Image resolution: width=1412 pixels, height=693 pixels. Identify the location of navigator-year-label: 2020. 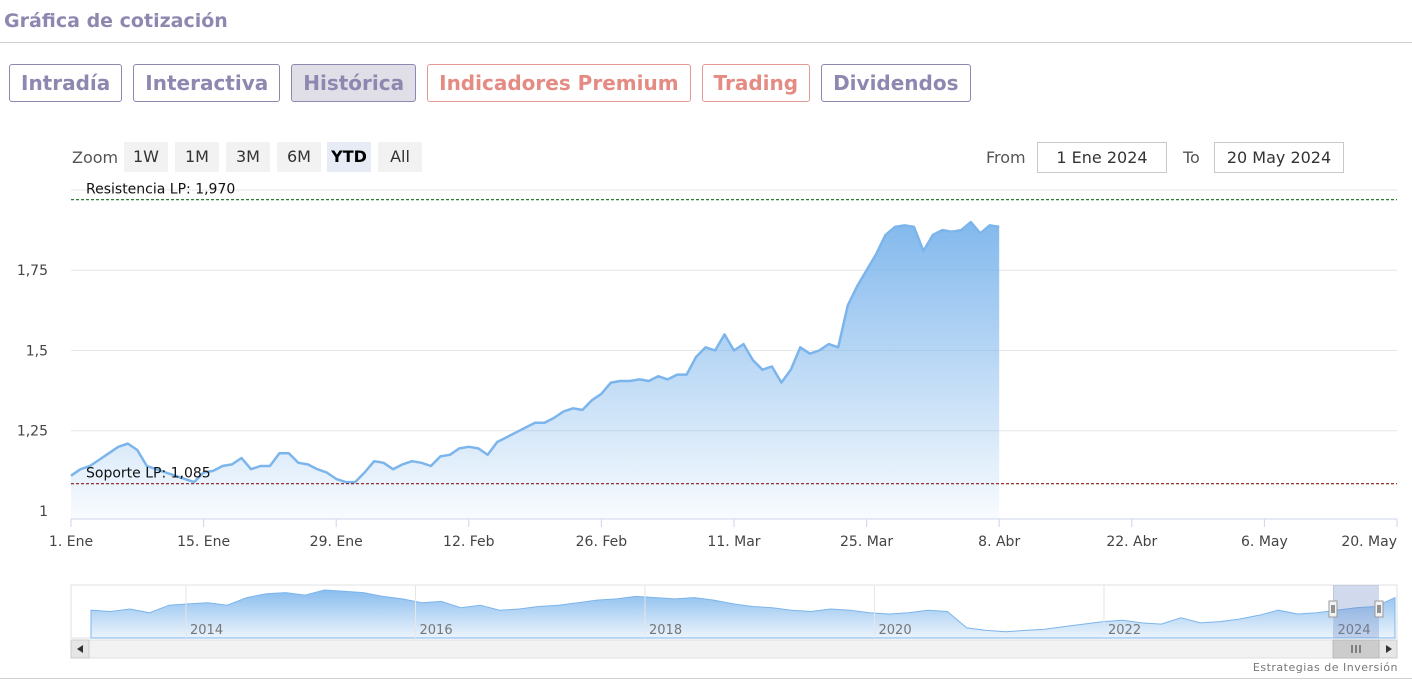
(895, 630).